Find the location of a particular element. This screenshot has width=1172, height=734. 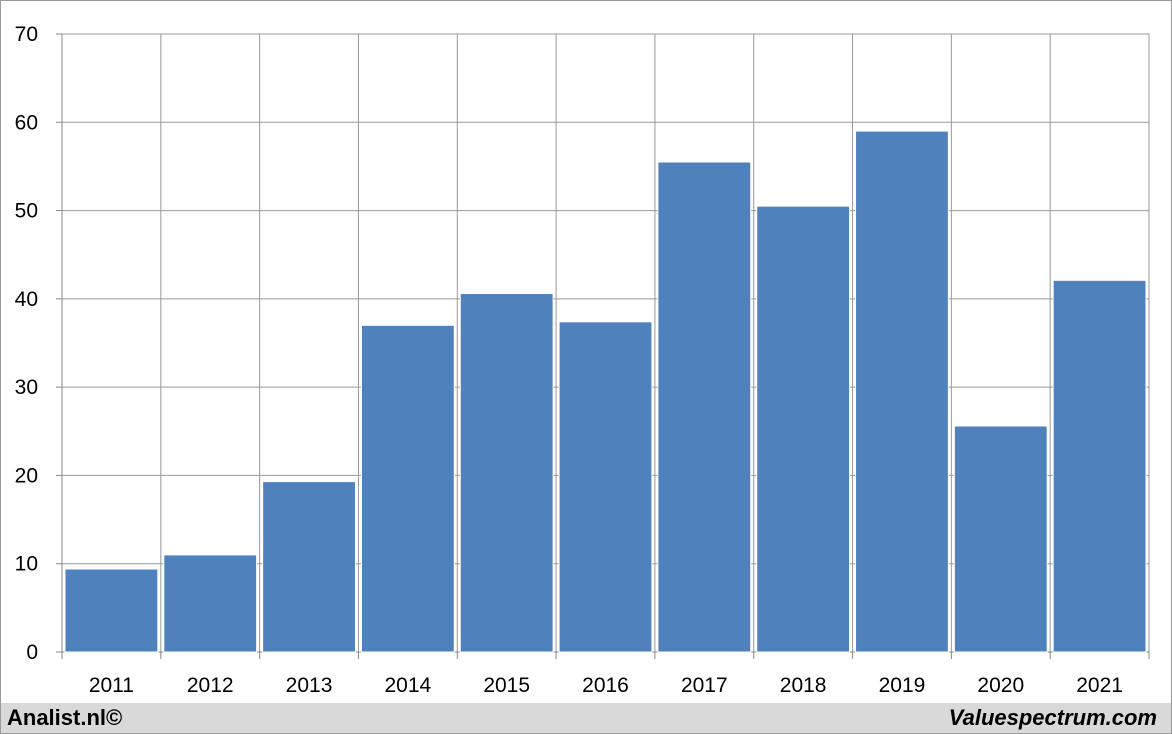

x-tick-label: 2014 is located at coordinates (408, 685).